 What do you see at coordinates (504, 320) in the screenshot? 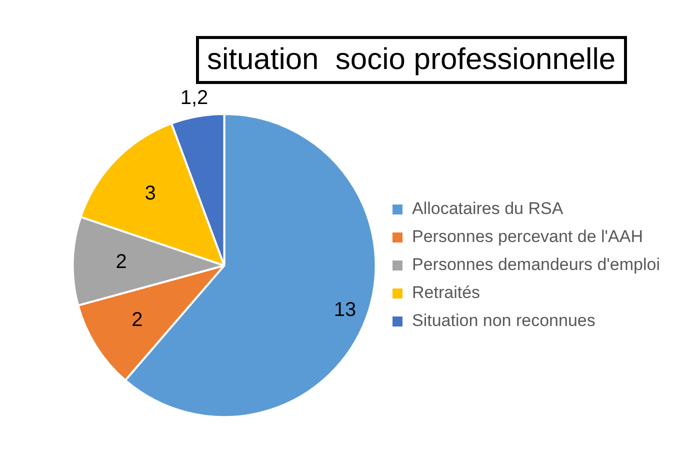
I see `legend-label: Situation non reconnues` at bounding box center [504, 320].